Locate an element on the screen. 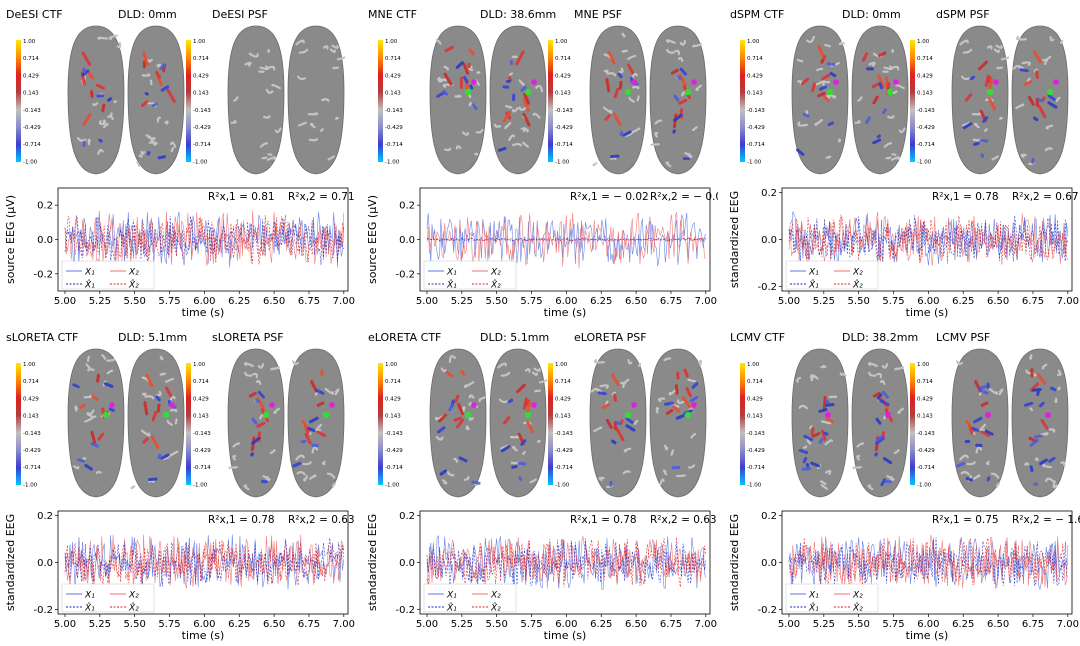  header-psf: DeESI PSF is located at coordinates (240, 14).